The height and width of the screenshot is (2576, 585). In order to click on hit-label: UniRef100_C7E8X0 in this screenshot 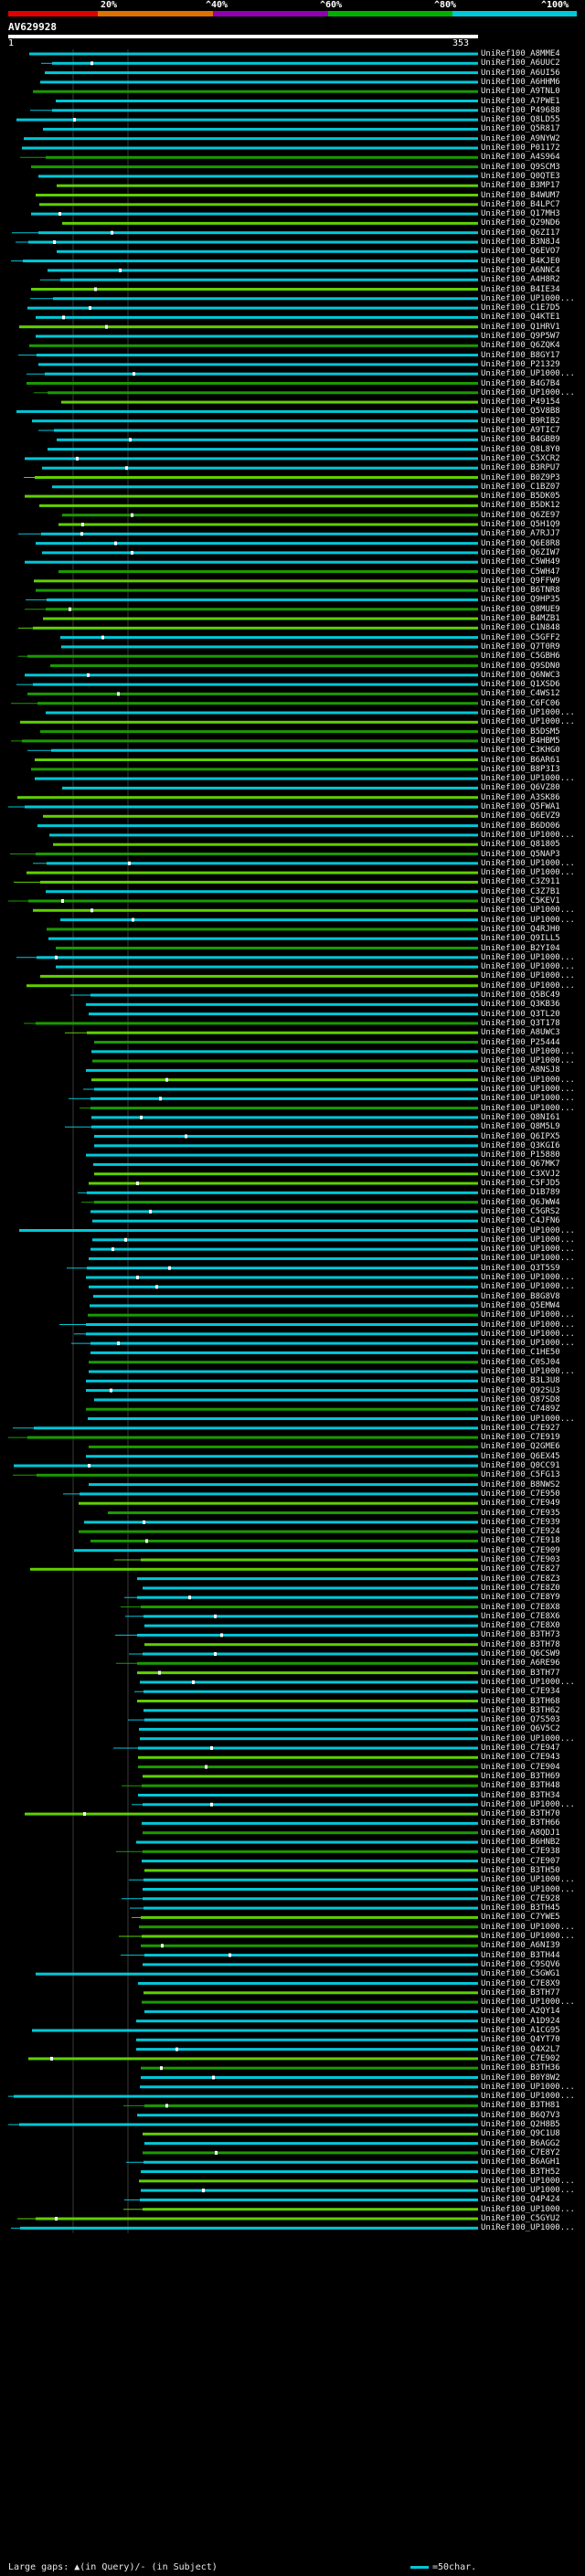, I will do `click(520, 1626)`.